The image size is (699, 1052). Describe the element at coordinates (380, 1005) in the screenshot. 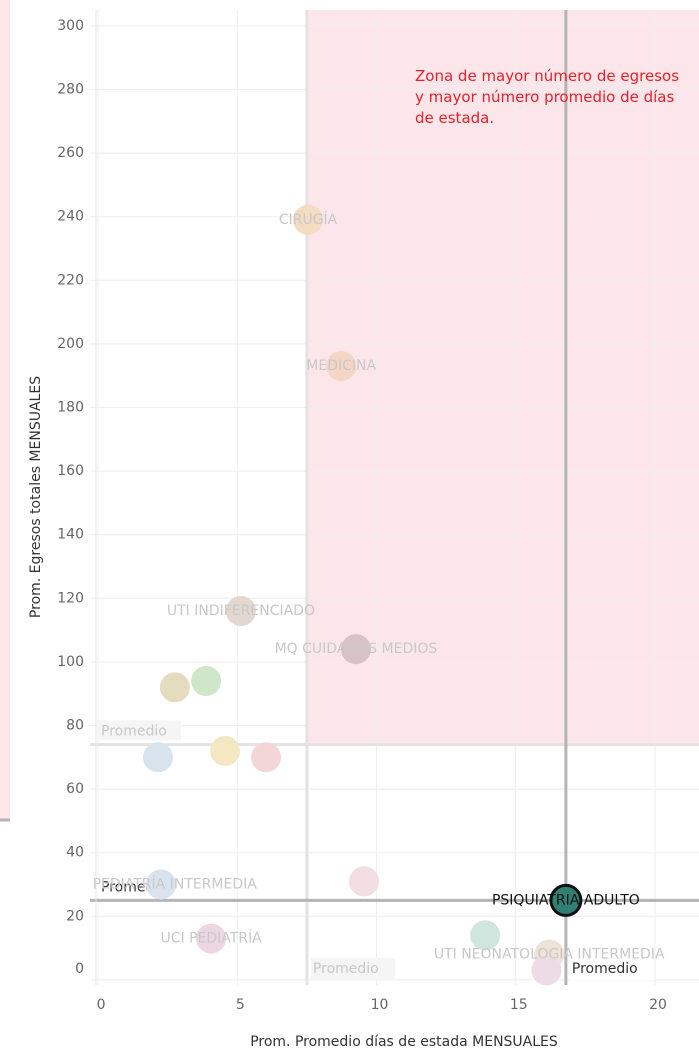

I see `x-tick-label: 10` at that location.